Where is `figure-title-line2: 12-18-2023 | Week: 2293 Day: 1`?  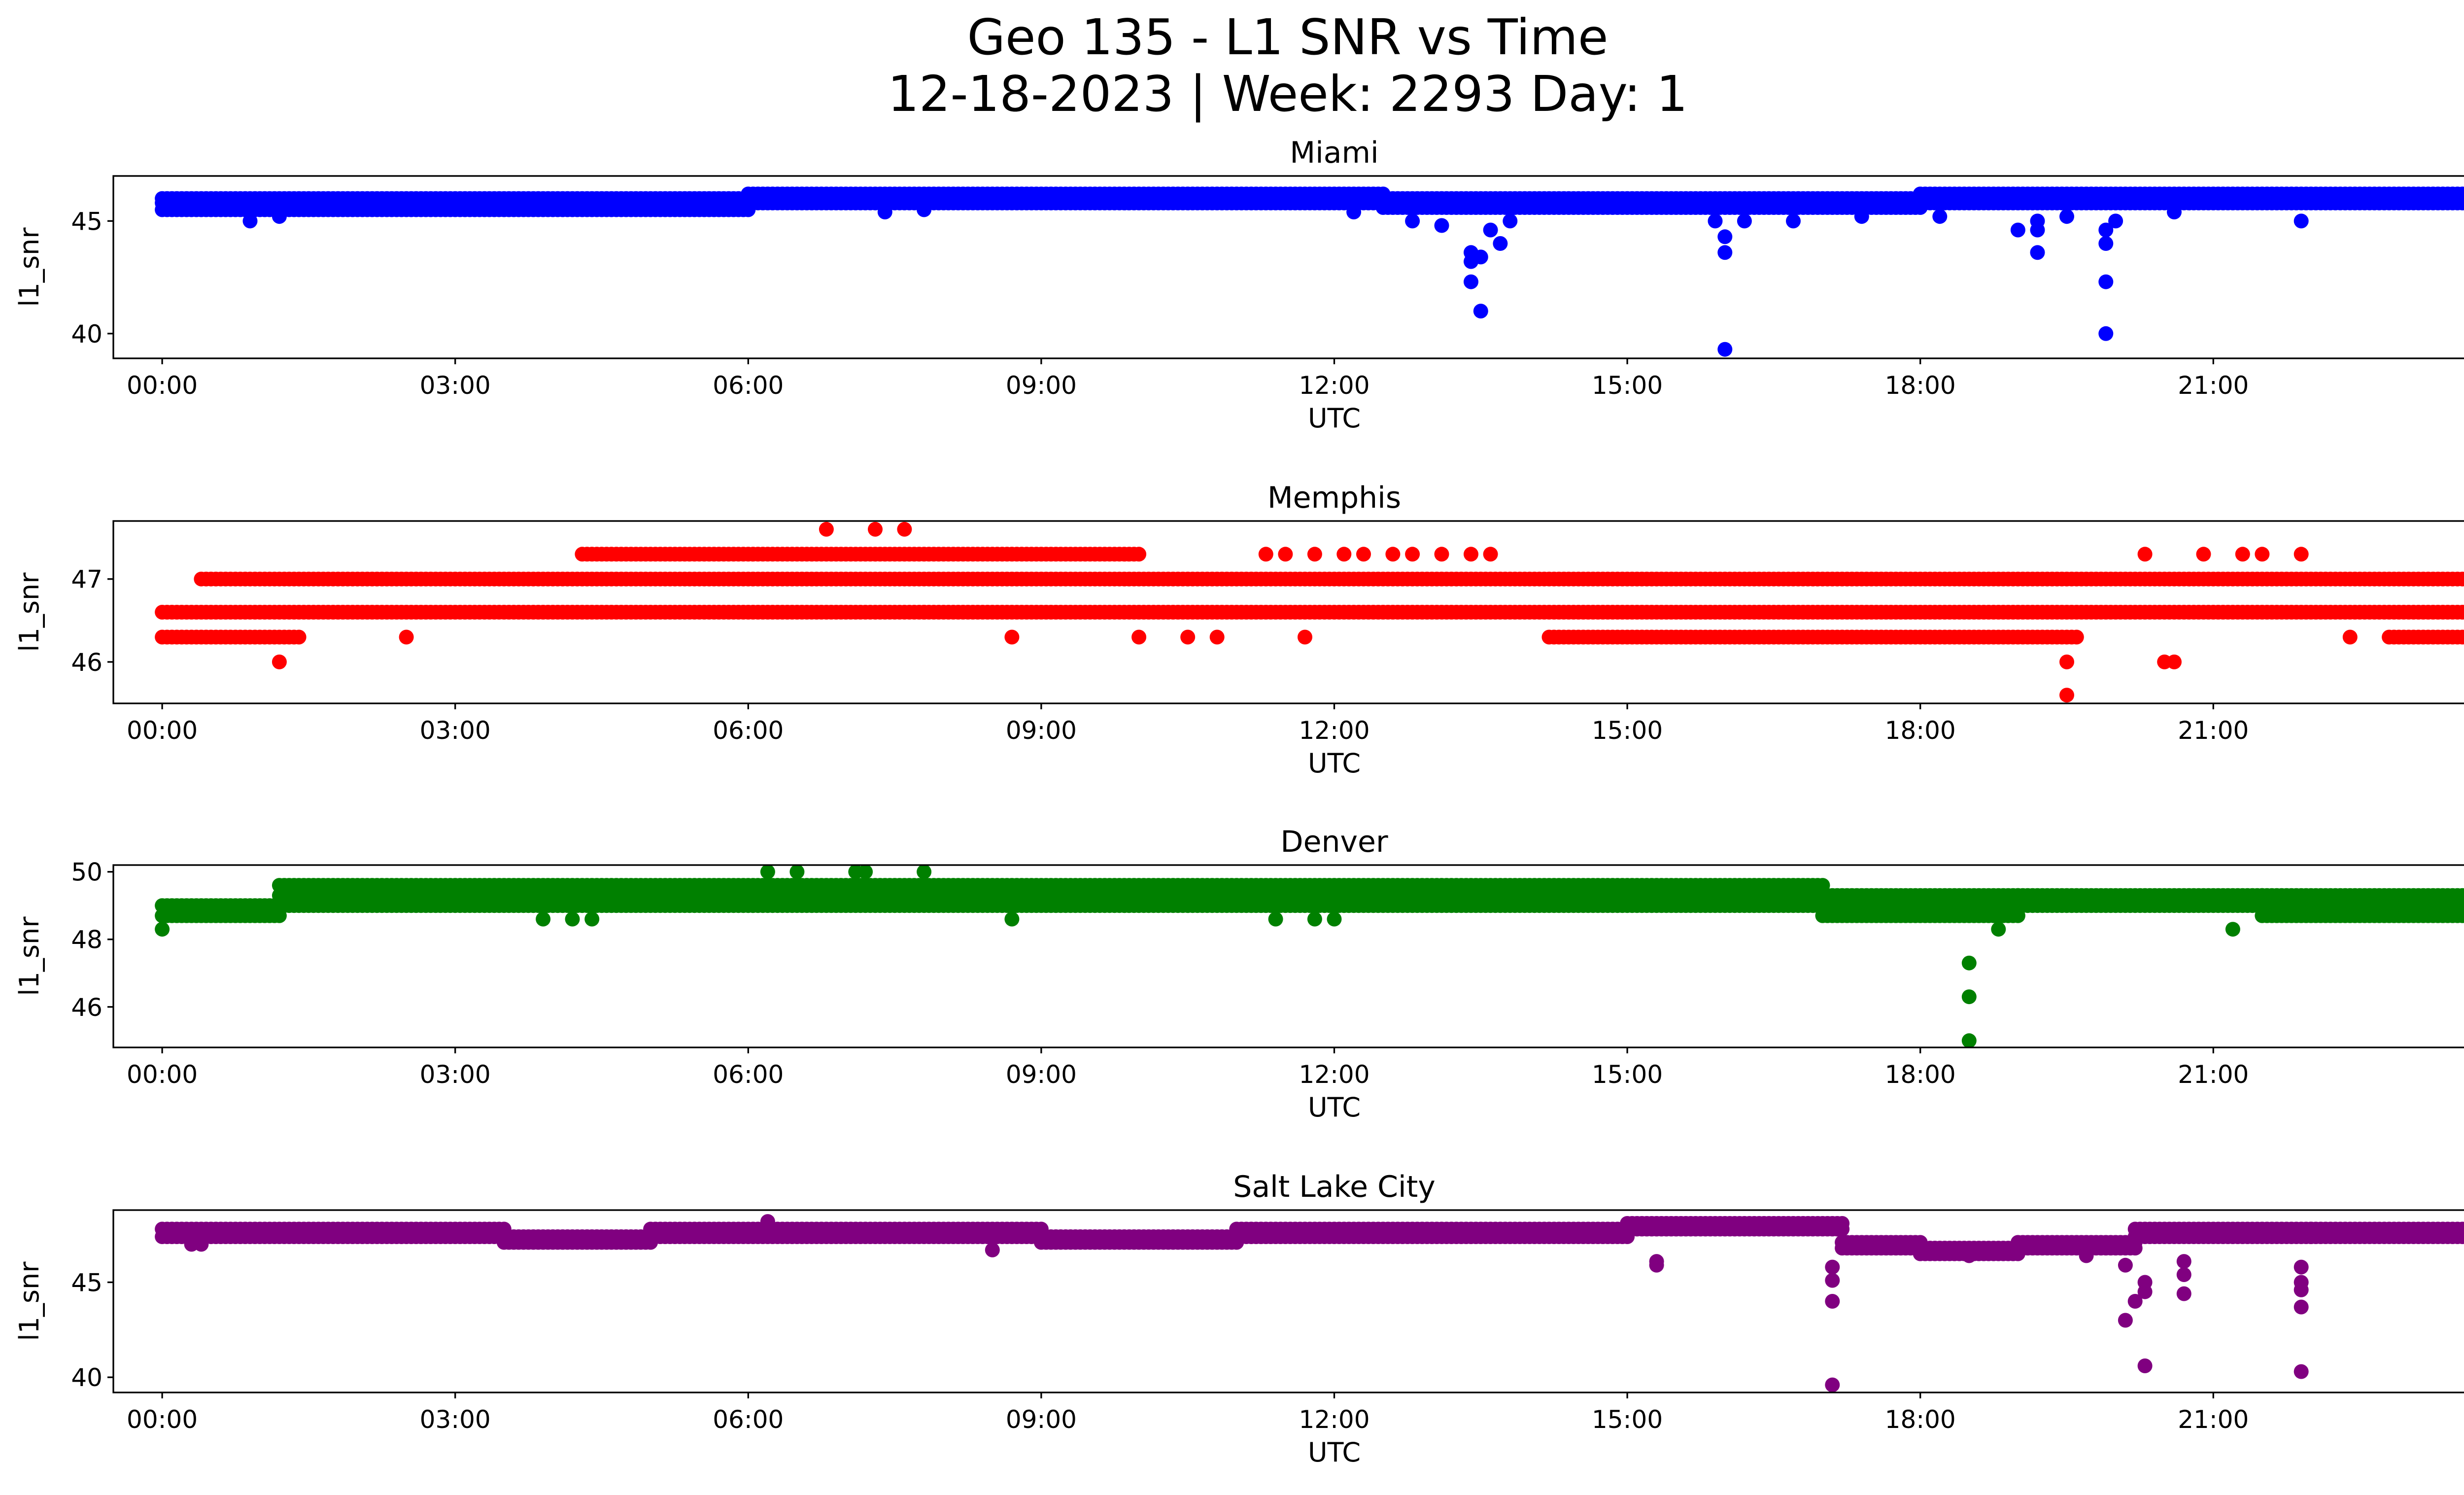
figure-title-line2: 12-18-2023 | Week: 2293 Day: 1 is located at coordinates (1287, 94).